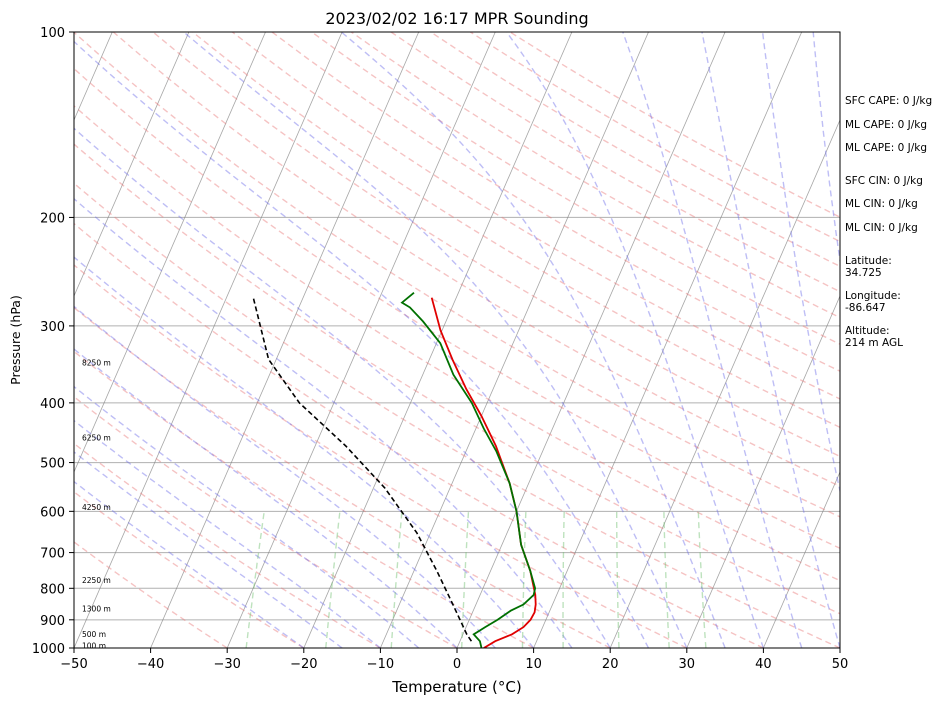 The height and width of the screenshot is (705, 946). What do you see at coordinates (52, 589) in the screenshot?
I see `y-tick-label: 800` at bounding box center [52, 589].